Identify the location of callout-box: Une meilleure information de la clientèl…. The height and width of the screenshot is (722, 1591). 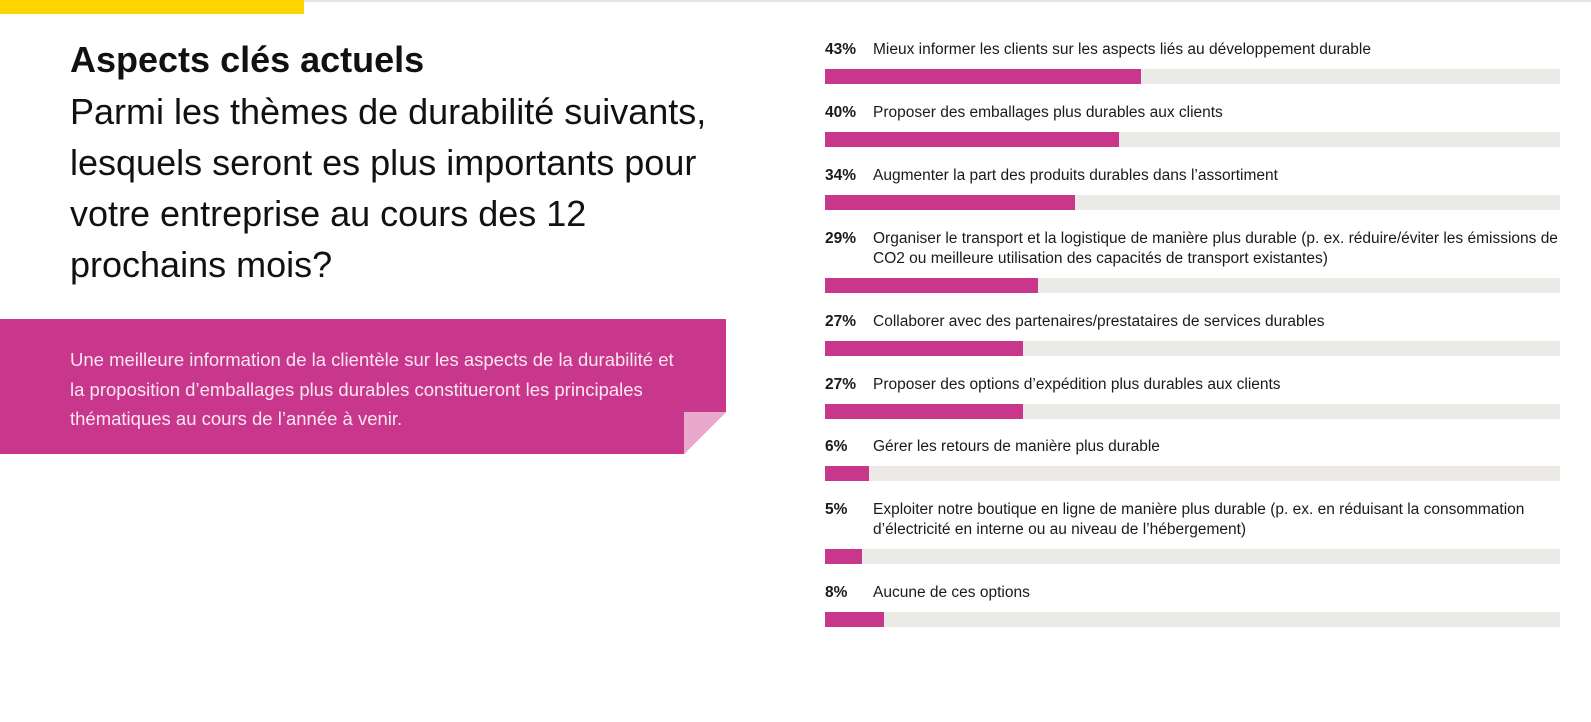
(363, 386).